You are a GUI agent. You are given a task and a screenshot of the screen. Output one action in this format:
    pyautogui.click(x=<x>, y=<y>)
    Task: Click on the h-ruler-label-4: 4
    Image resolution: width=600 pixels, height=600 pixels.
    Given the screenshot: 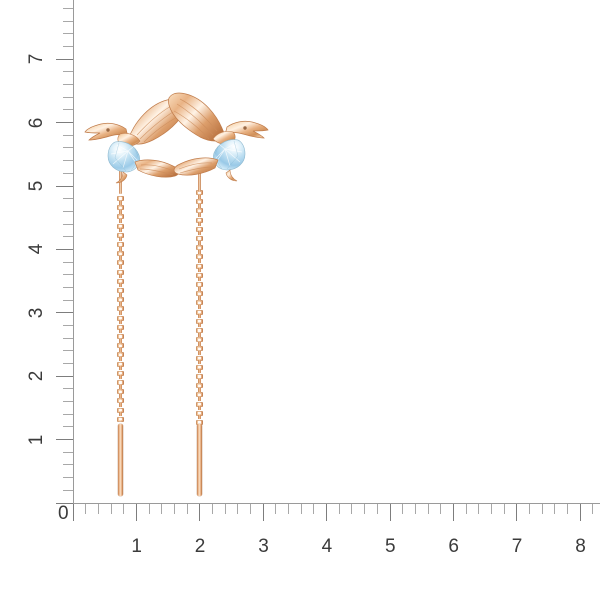 What is the action you would take?
    pyautogui.click(x=327, y=546)
    